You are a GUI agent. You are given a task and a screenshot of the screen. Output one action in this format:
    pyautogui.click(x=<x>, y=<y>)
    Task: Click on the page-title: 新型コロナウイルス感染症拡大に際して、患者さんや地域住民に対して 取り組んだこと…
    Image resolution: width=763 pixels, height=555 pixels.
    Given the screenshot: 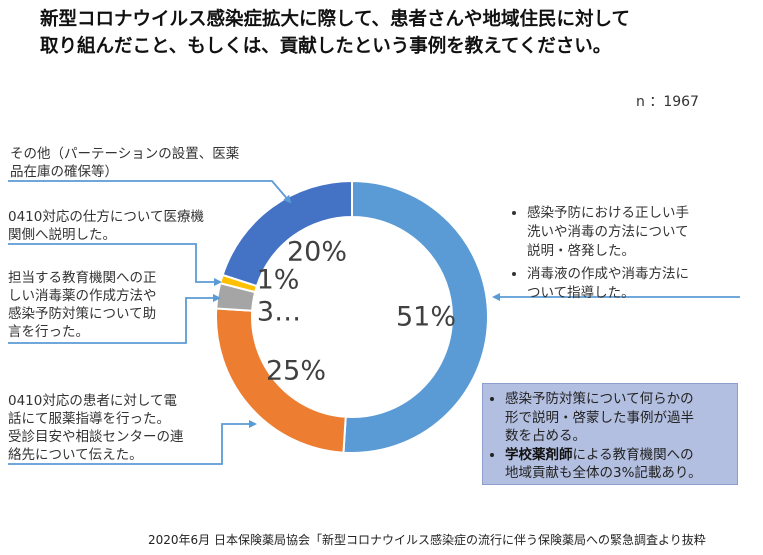 What is the action you would take?
    pyautogui.click(x=390, y=33)
    